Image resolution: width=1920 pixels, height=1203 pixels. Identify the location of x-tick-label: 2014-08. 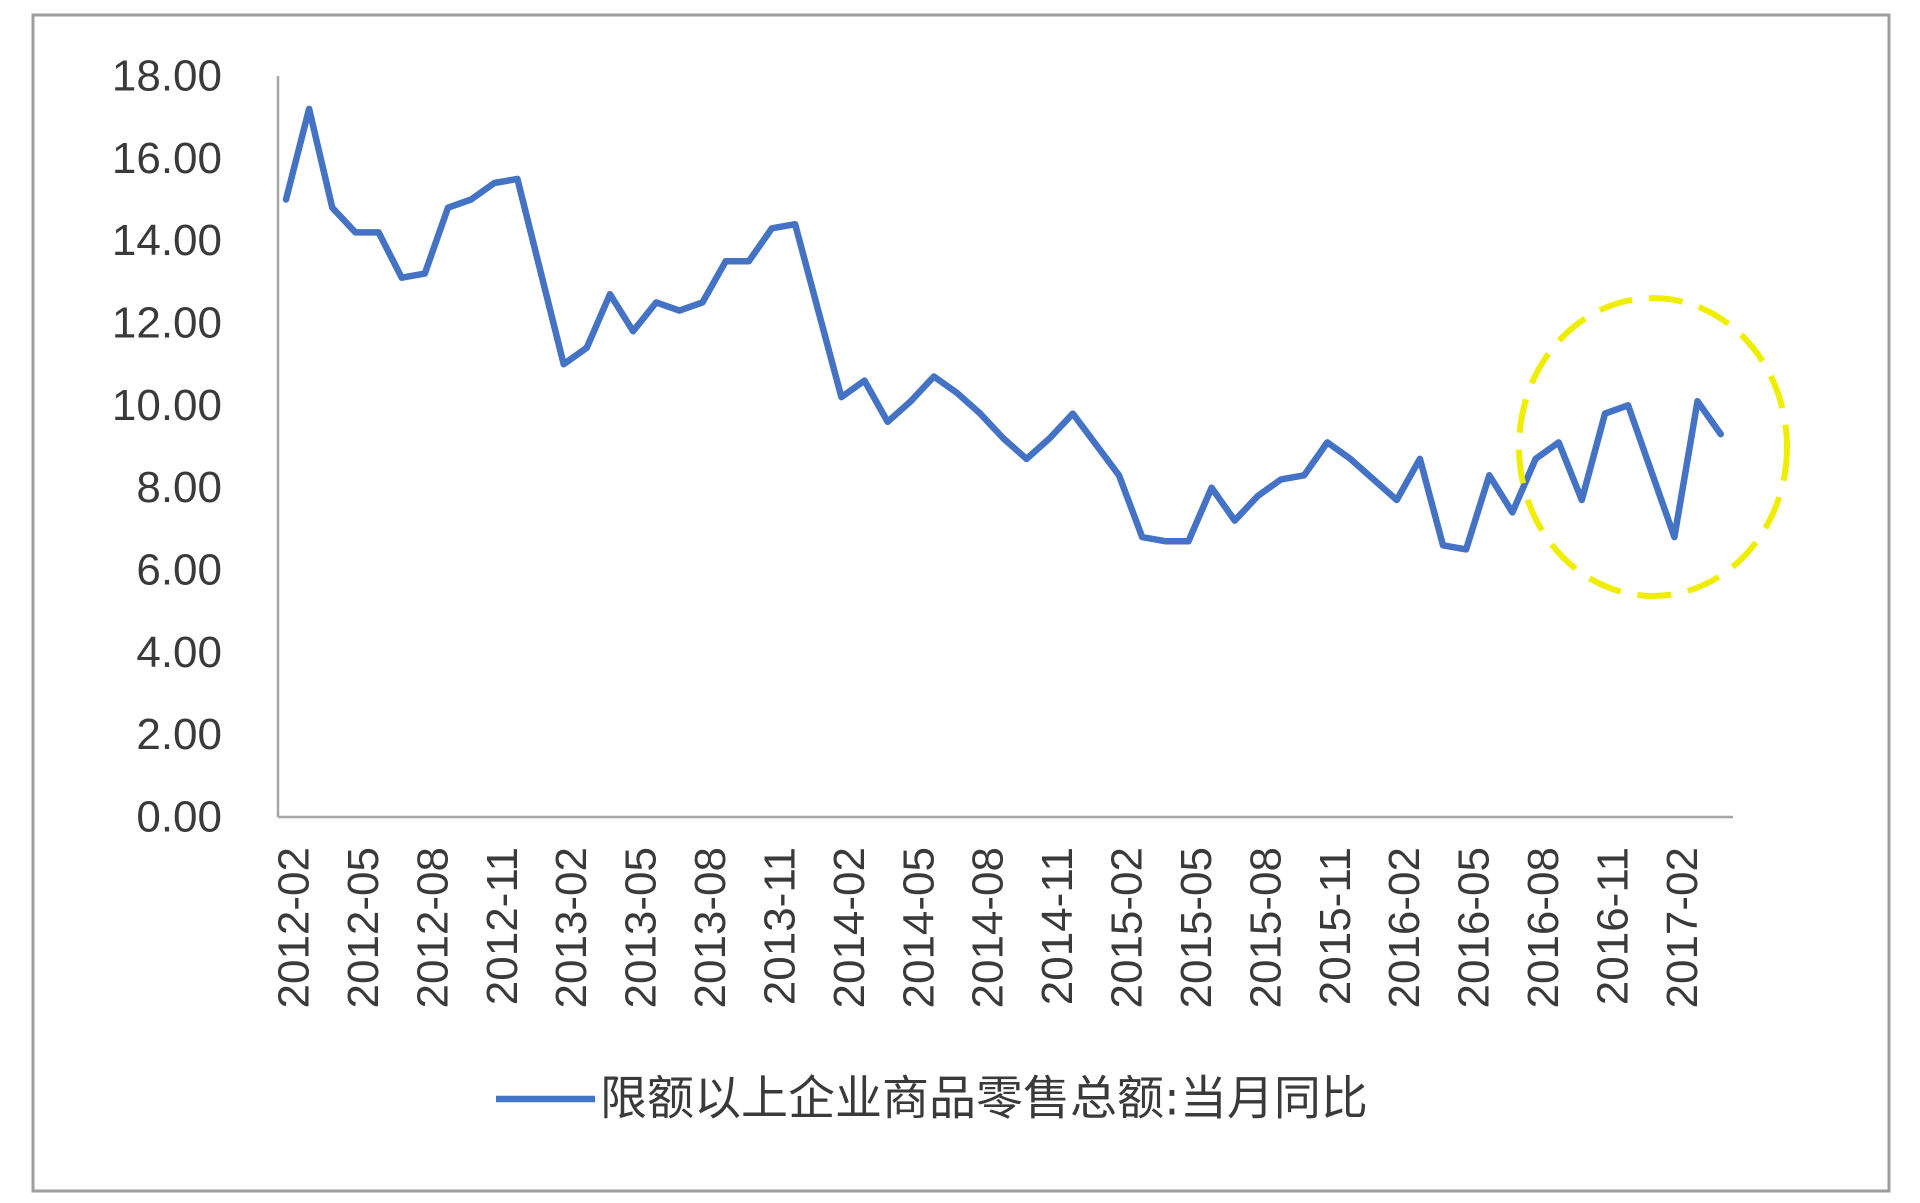
(988, 927).